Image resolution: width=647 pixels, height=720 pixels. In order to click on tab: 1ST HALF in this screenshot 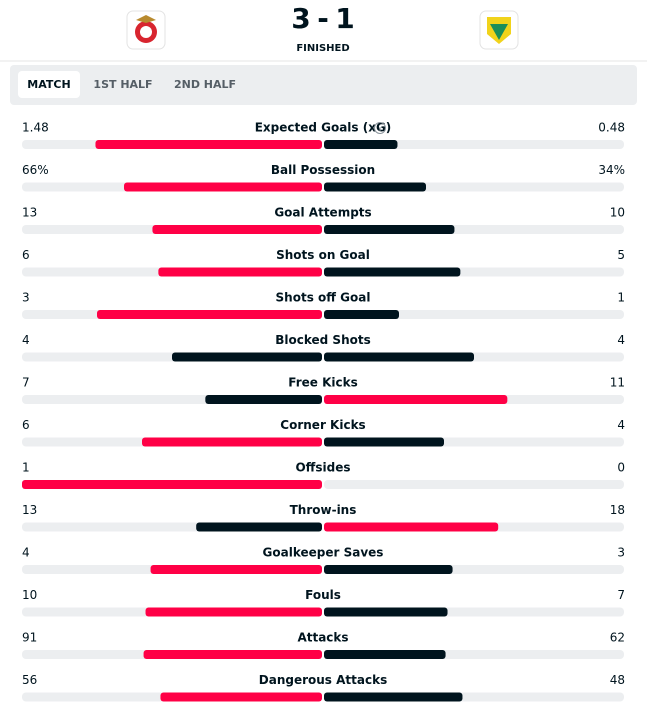, I will do `click(122, 84)`.